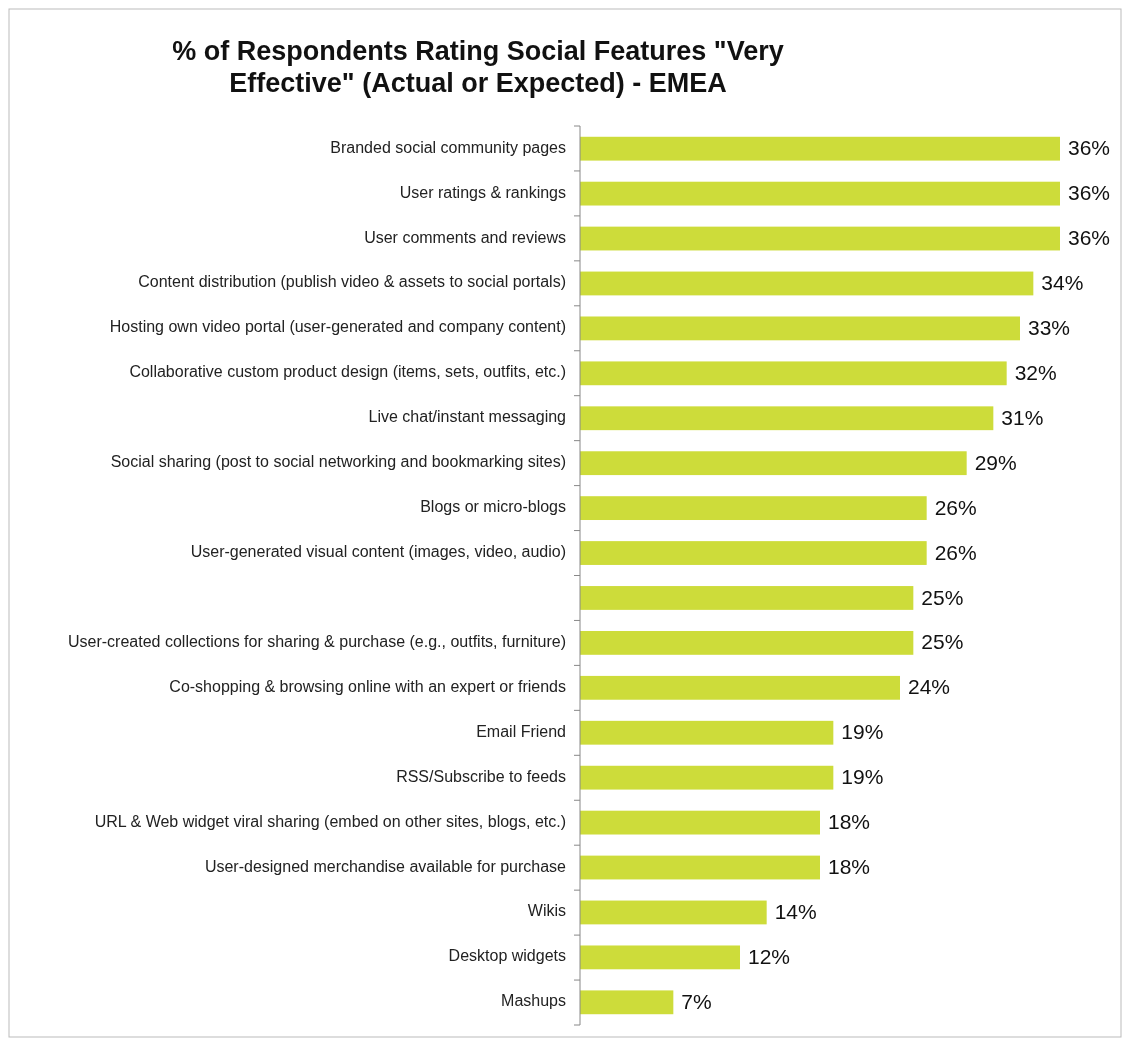  I want to click on y-tick-label: Branded social community pages, so click(448, 147).